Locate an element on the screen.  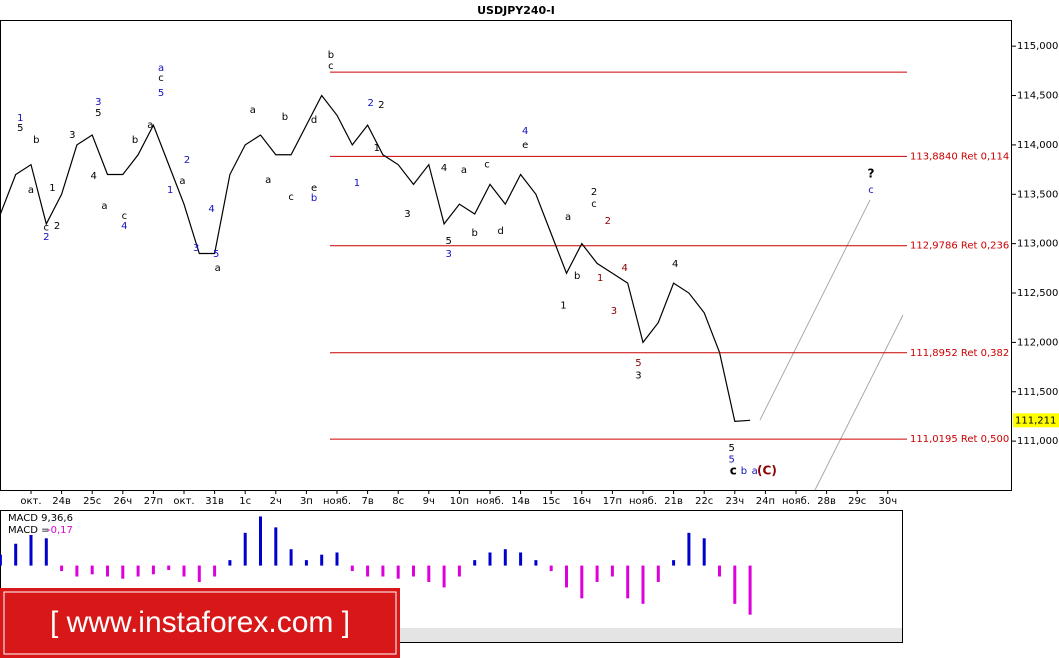
x-tick-label: 1с is located at coordinates (245, 501).